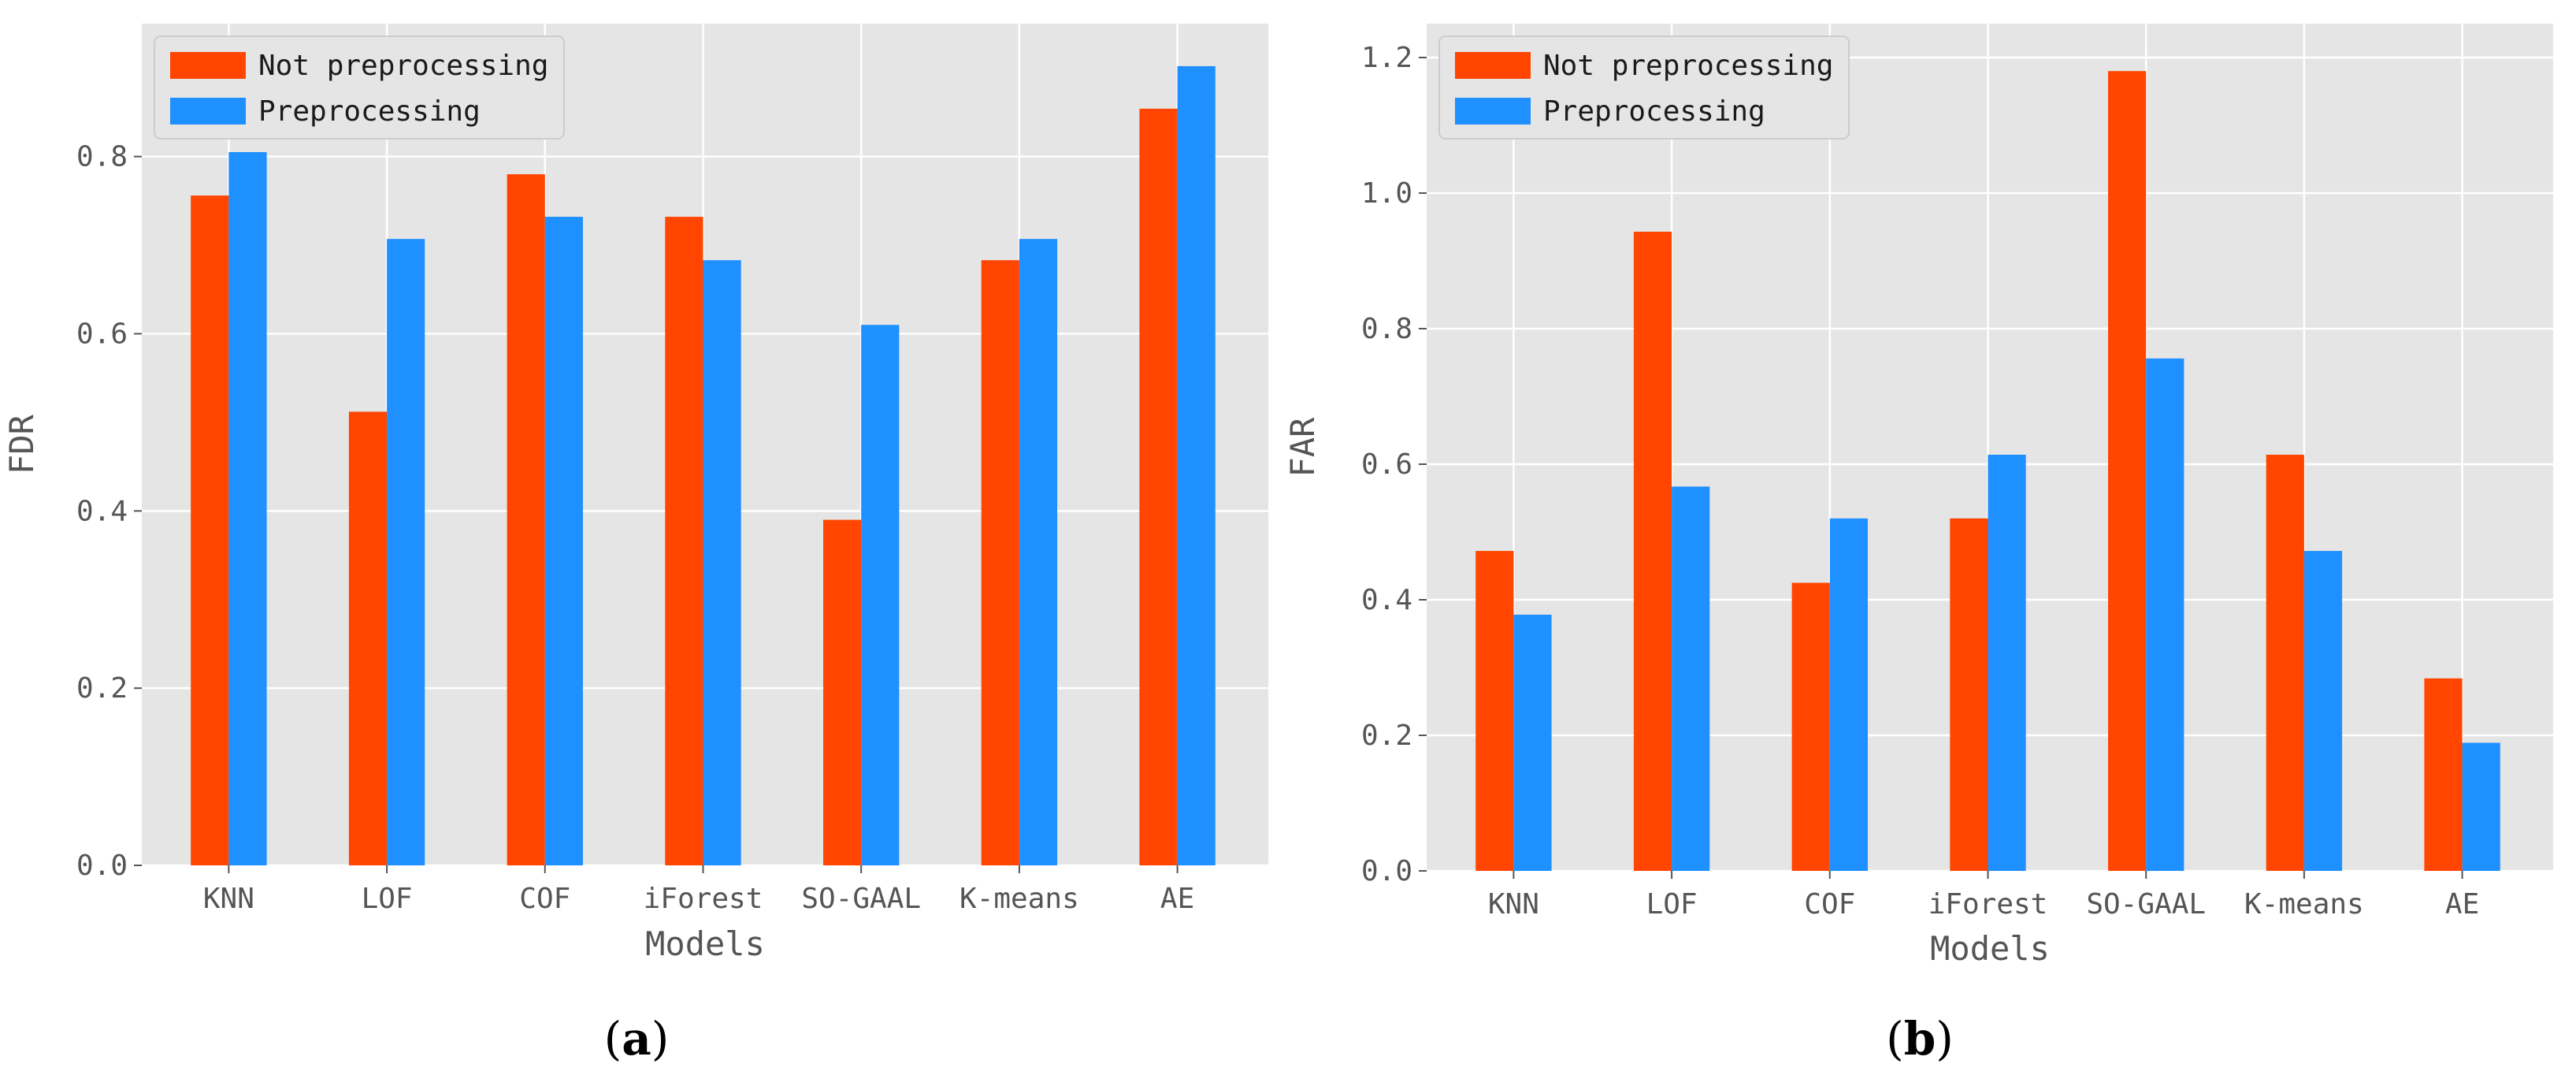 Image resolution: width=2576 pixels, height=1075 pixels. Describe the element at coordinates (637, 1039) in the screenshot. I see `panel-label: (a)` at that location.